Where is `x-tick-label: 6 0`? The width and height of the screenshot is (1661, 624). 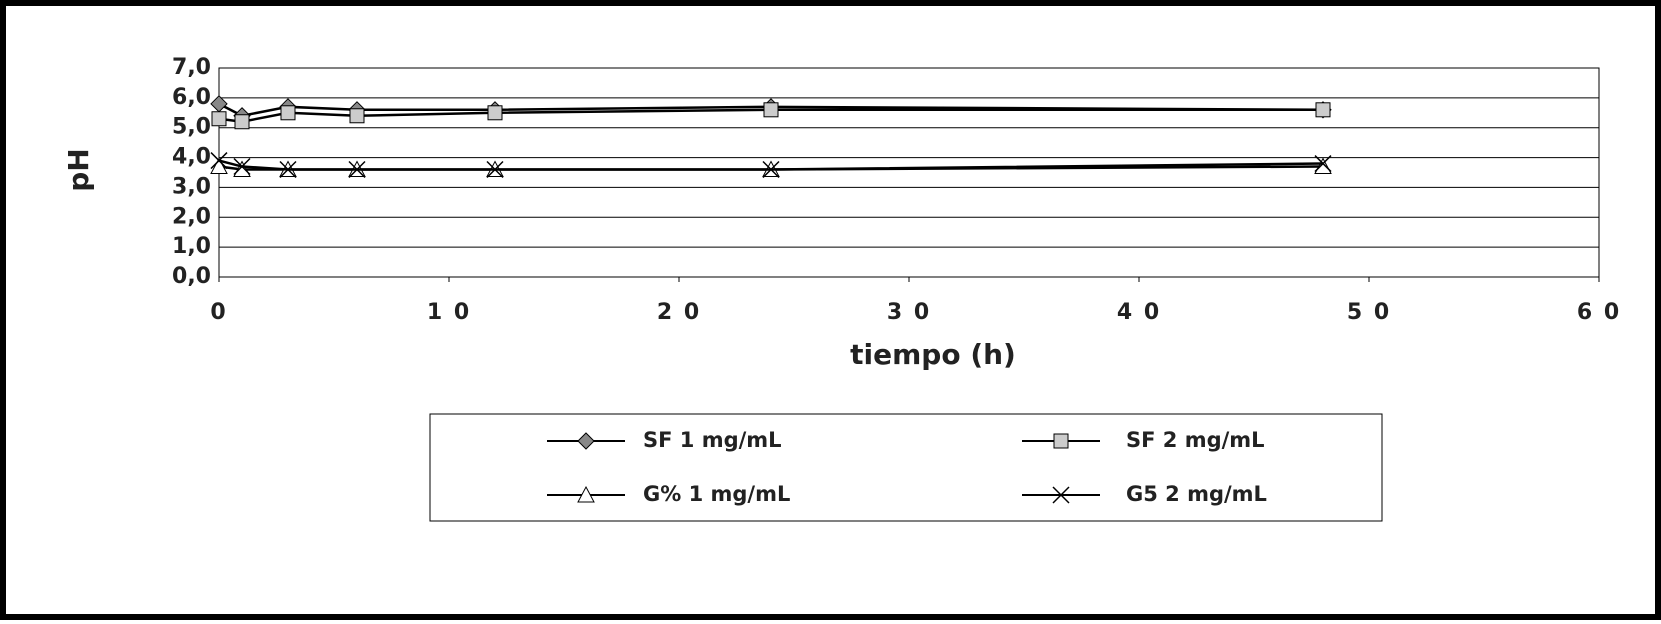
x-tick-label: 6 0 is located at coordinates (1599, 312).